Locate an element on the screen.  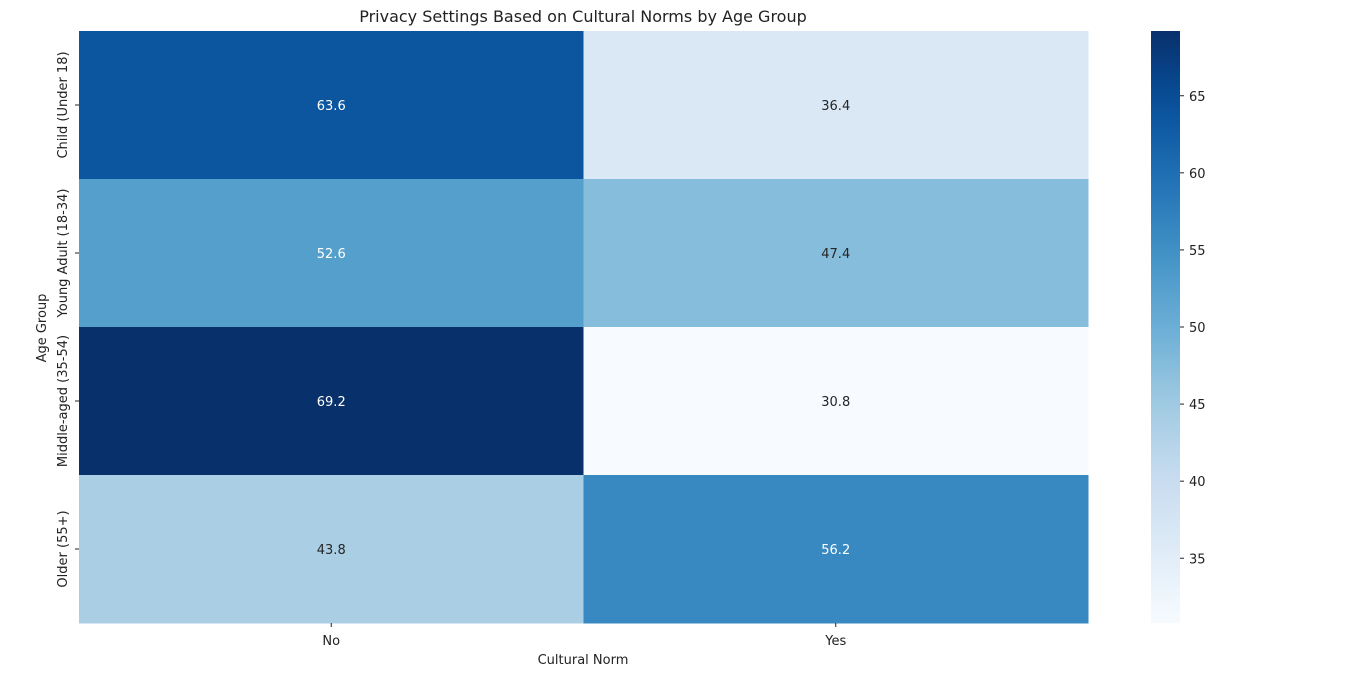
colorbar-tick-label: 60 is located at coordinates (1197, 174).